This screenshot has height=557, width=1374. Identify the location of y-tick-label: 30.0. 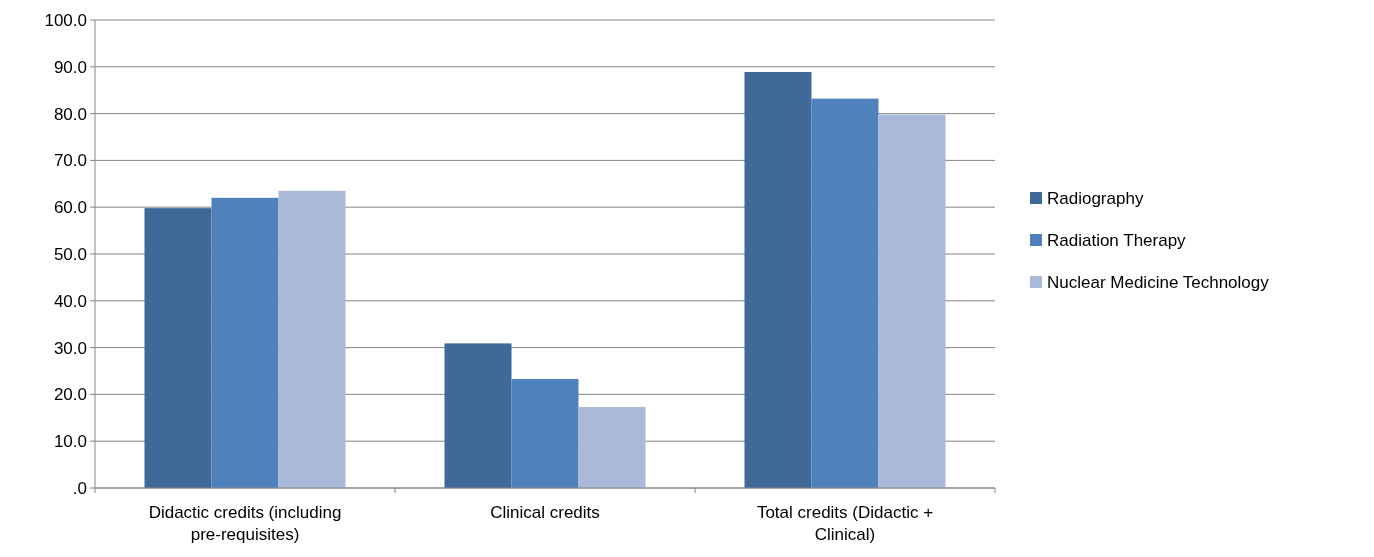
(70, 348).